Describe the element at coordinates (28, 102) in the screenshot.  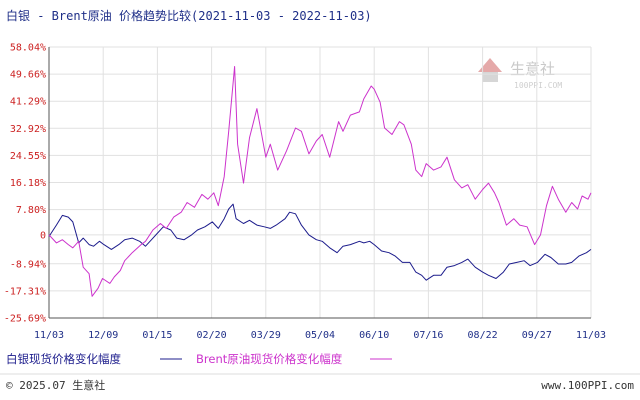
I see `y-tick-label: 41.29%` at that location.